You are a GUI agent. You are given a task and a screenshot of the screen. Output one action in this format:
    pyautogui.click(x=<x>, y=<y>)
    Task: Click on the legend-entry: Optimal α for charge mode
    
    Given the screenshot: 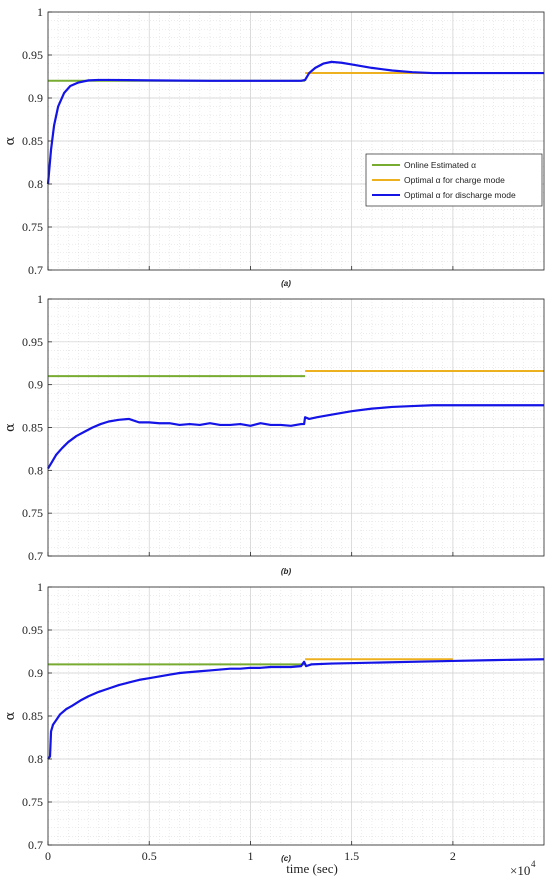 What is the action you would take?
    pyautogui.click(x=454, y=180)
    